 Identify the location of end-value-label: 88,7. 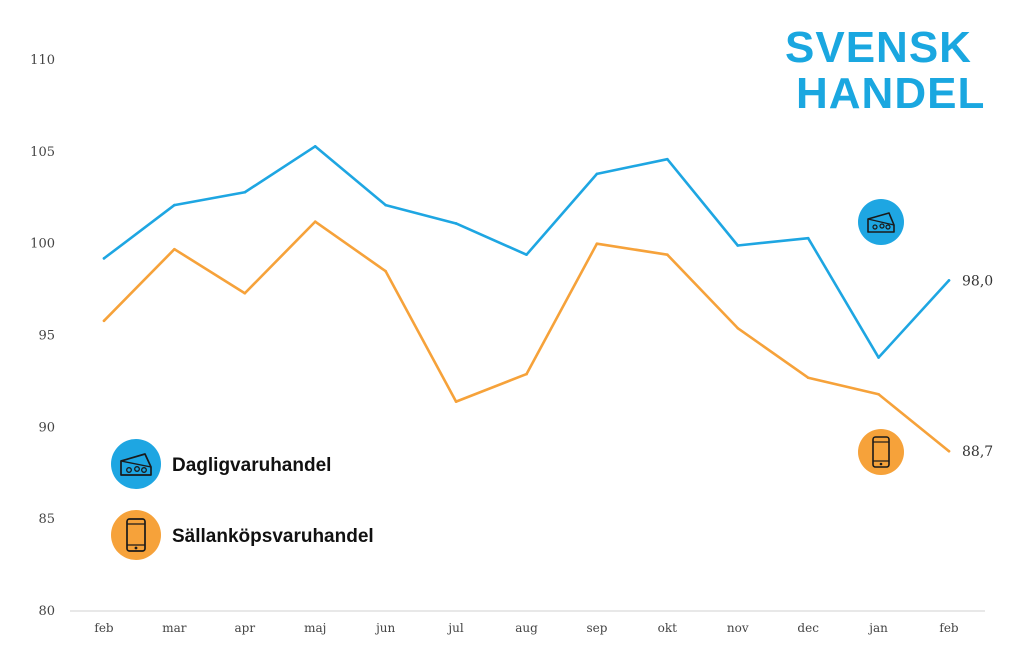
(977, 452).